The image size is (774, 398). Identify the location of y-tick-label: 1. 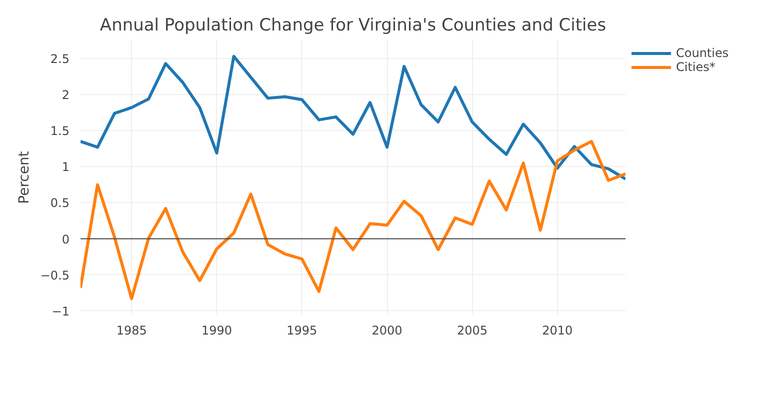
(66, 167).